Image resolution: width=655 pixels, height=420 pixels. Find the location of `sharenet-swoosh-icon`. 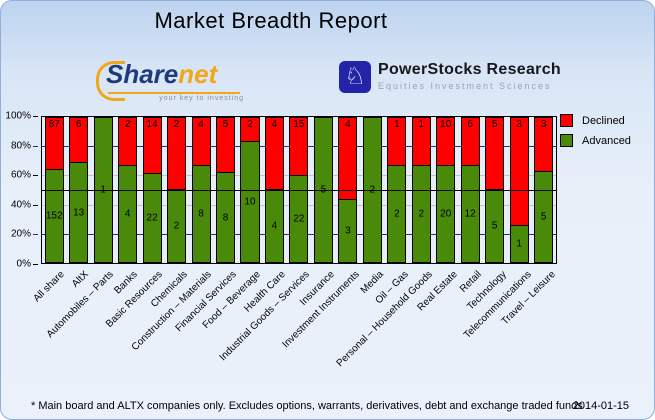

sharenet-swoosh-icon is located at coordinates (110, 81).